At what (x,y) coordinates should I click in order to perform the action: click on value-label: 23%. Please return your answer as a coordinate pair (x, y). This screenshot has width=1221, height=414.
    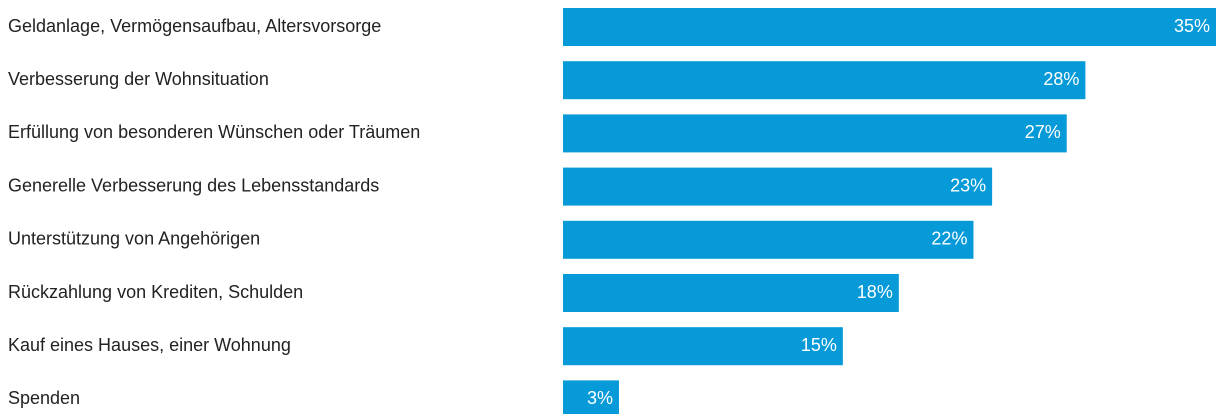
    Looking at the image, I should click on (968, 185).